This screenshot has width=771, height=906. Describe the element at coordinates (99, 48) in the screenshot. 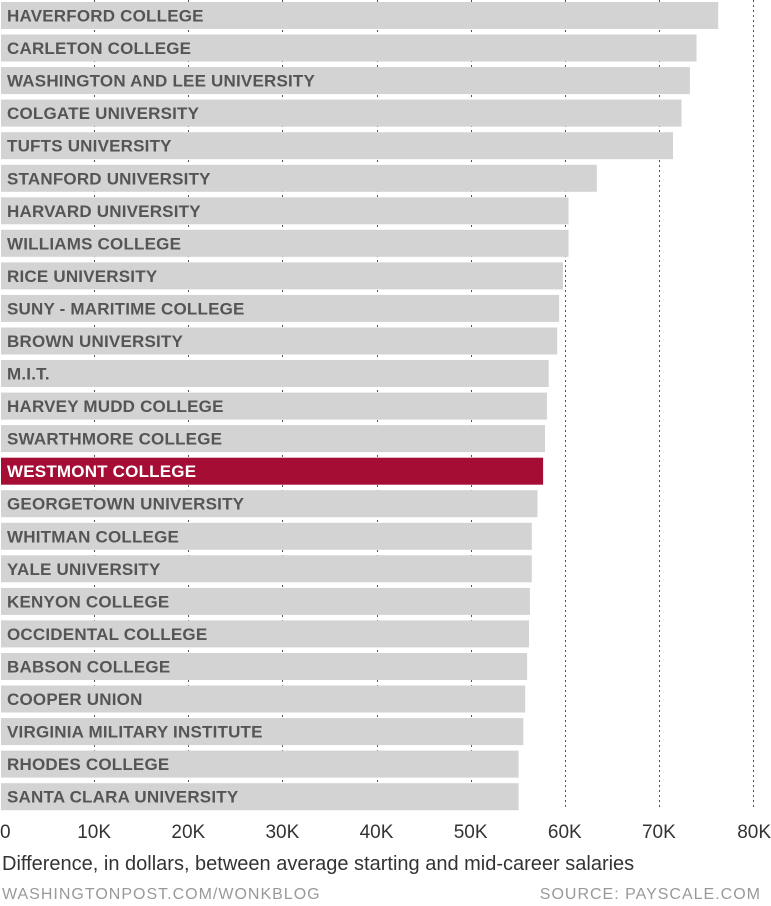

I see `bar-label: CARLETON COLLEGE` at that location.